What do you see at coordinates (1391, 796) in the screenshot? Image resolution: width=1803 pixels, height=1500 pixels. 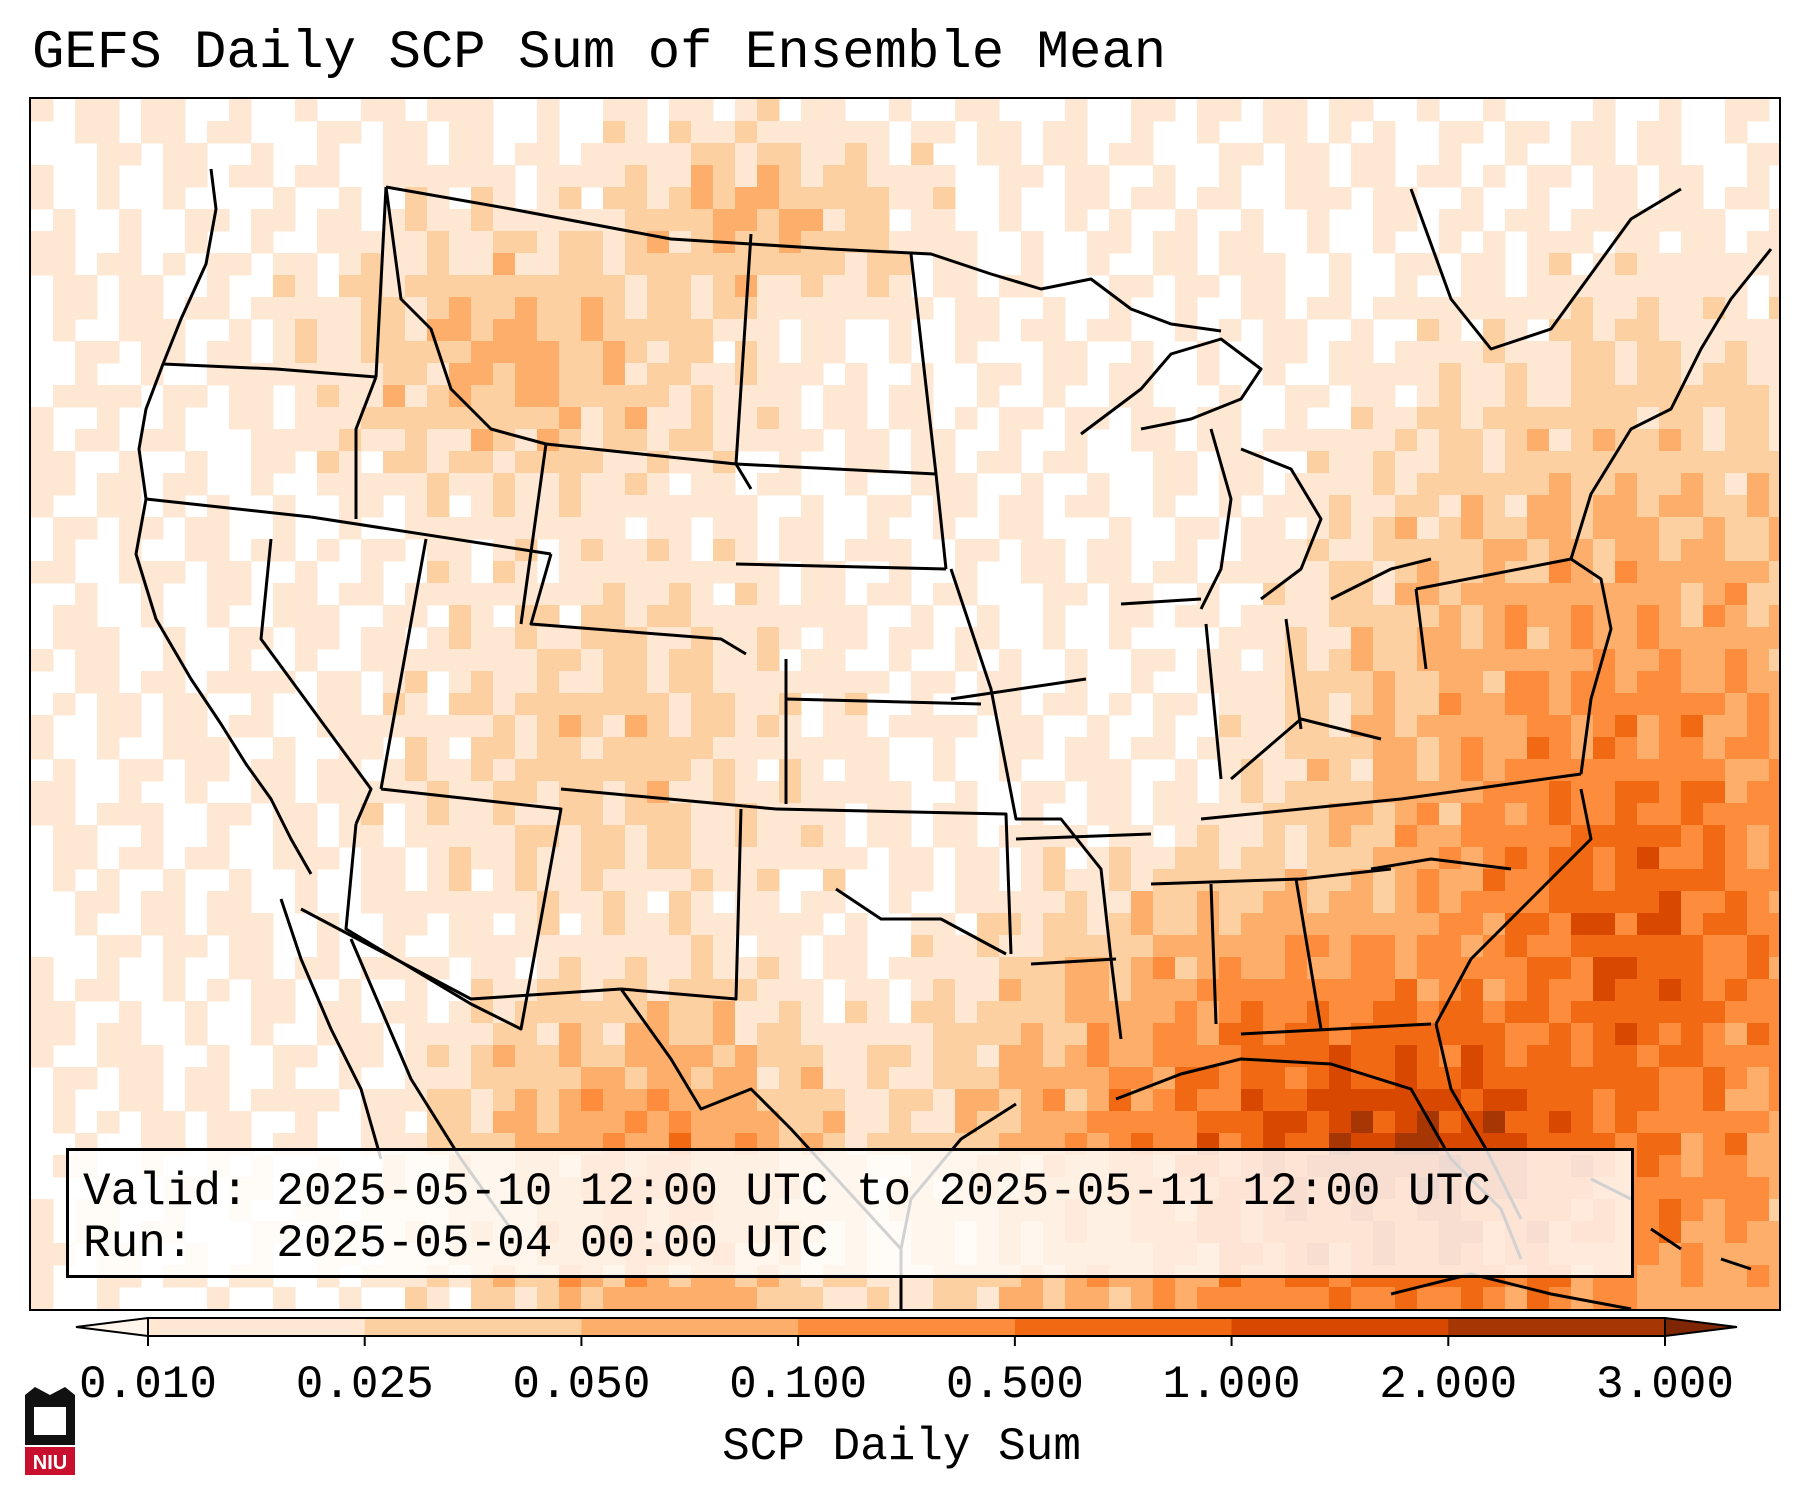 I see `tn-ky` at bounding box center [1391, 796].